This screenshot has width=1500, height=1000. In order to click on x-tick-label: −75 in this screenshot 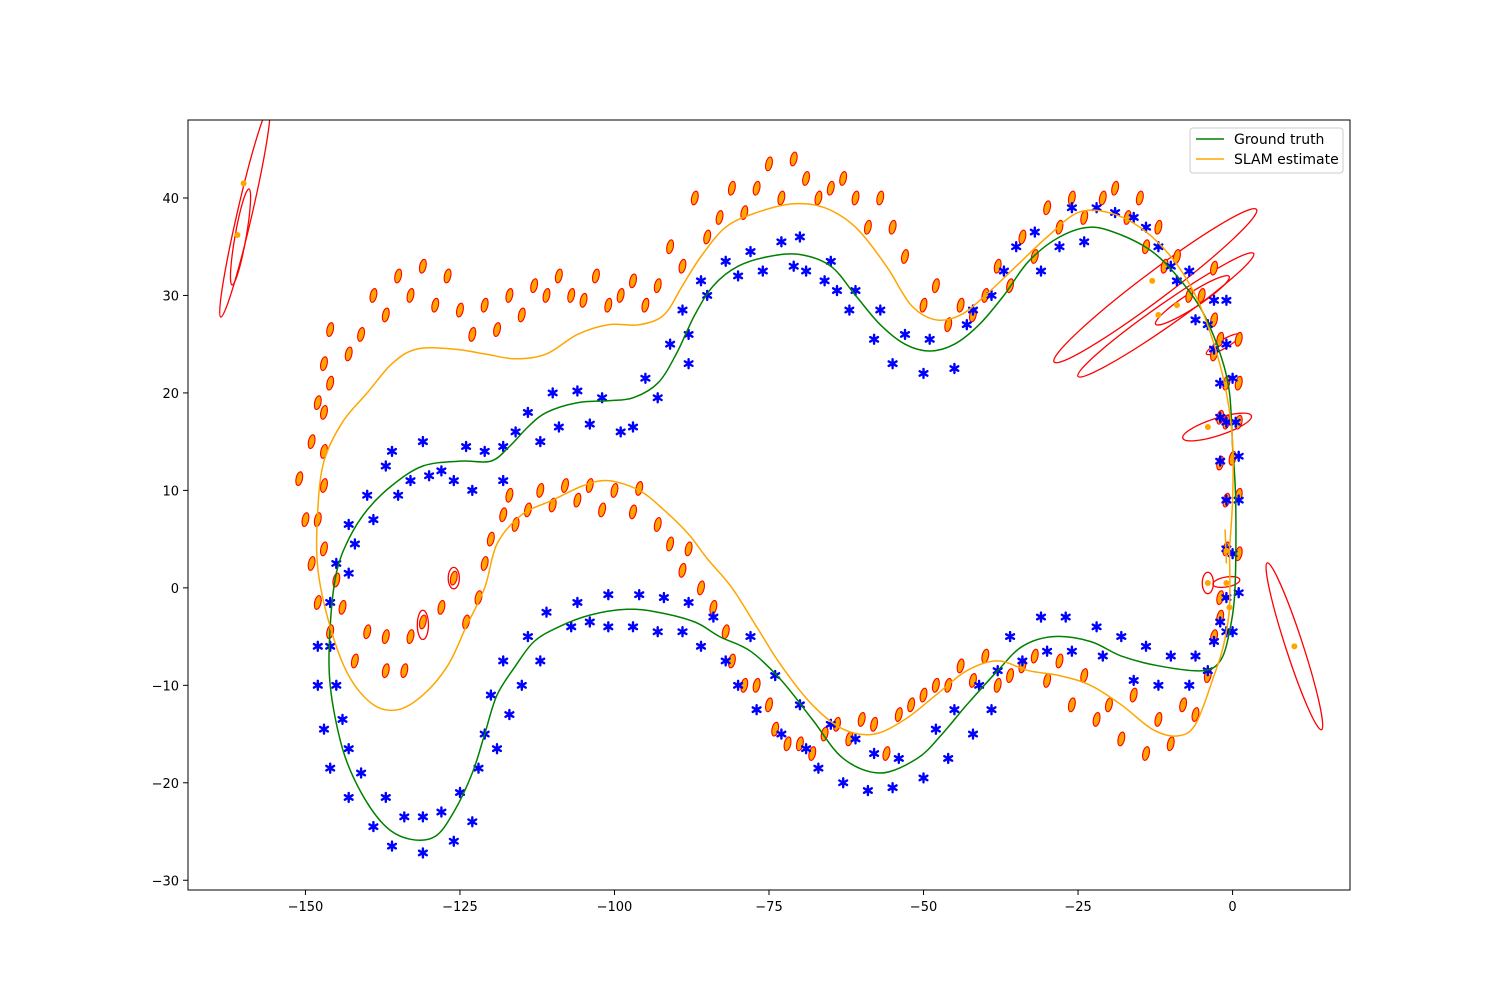, I will do `click(768, 907)`.